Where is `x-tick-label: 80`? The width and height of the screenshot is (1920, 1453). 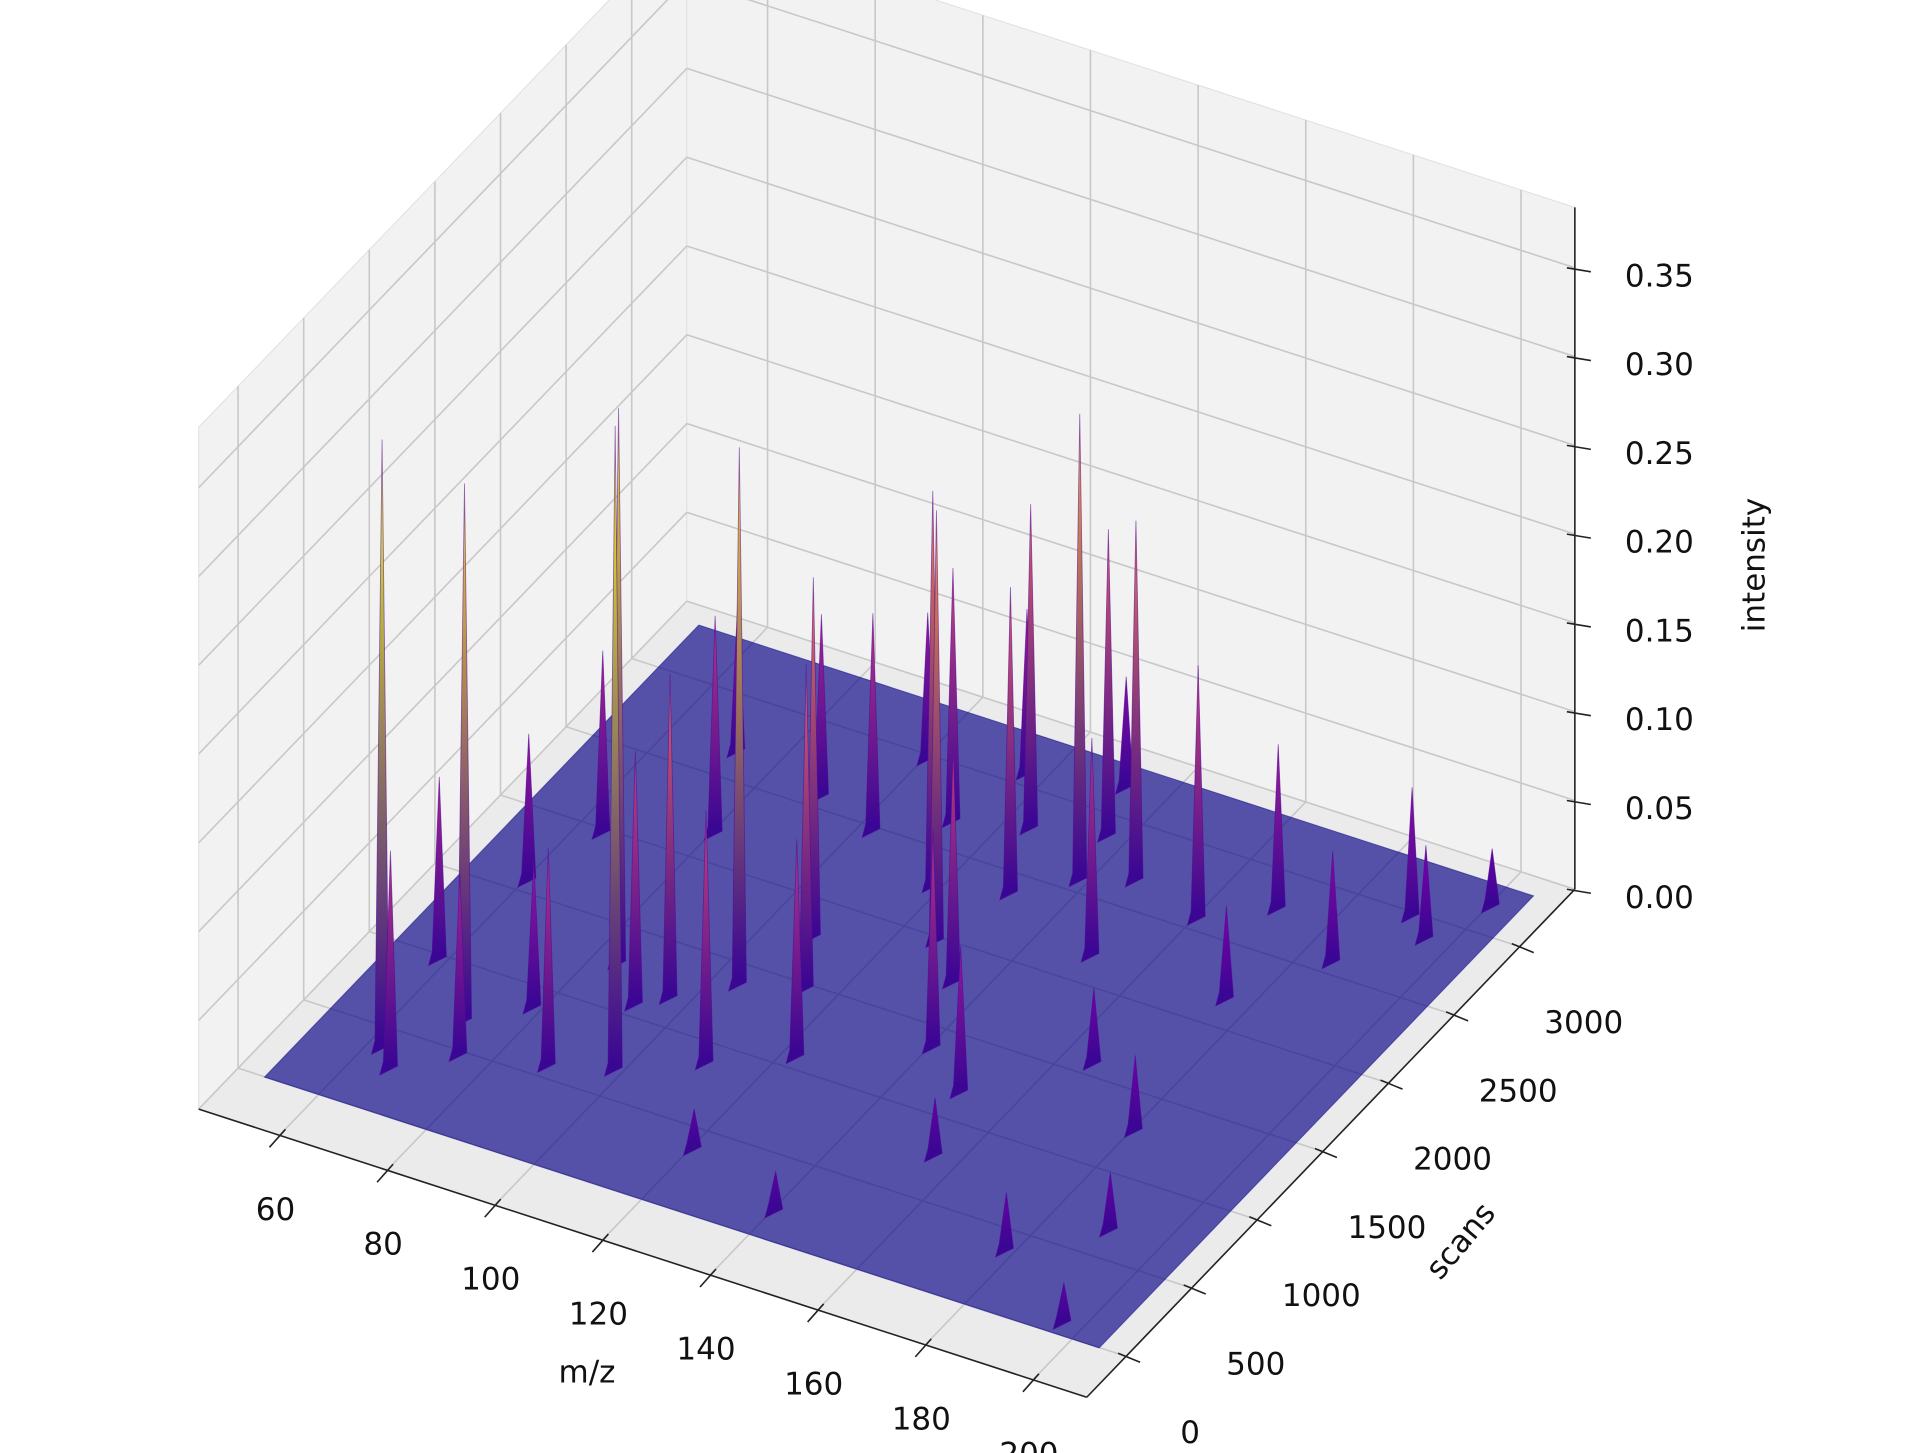 x-tick-label: 80 is located at coordinates (382, 1245).